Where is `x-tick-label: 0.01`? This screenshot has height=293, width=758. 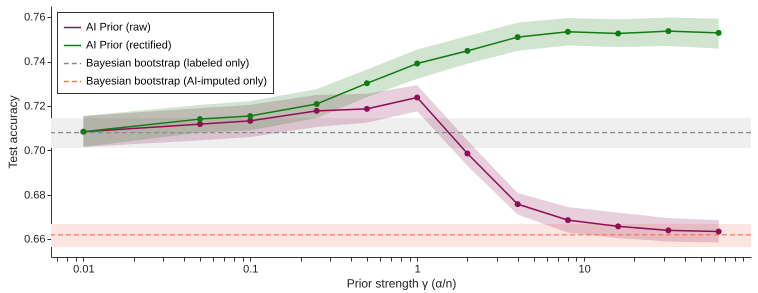 x-tick-label: 0.01 is located at coordinates (84, 270).